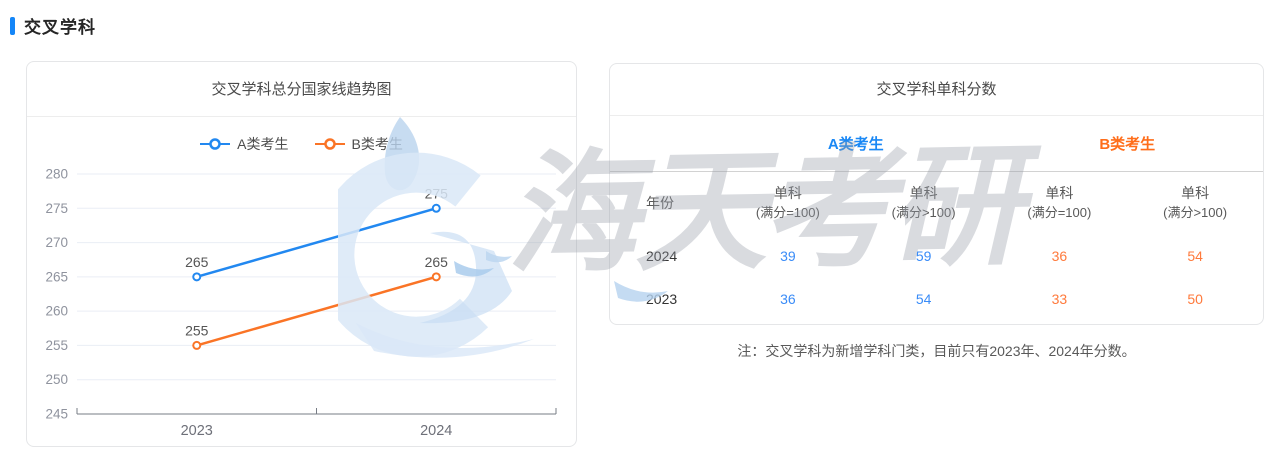  I want to click on group-header-b: B类考生, so click(1127, 144).